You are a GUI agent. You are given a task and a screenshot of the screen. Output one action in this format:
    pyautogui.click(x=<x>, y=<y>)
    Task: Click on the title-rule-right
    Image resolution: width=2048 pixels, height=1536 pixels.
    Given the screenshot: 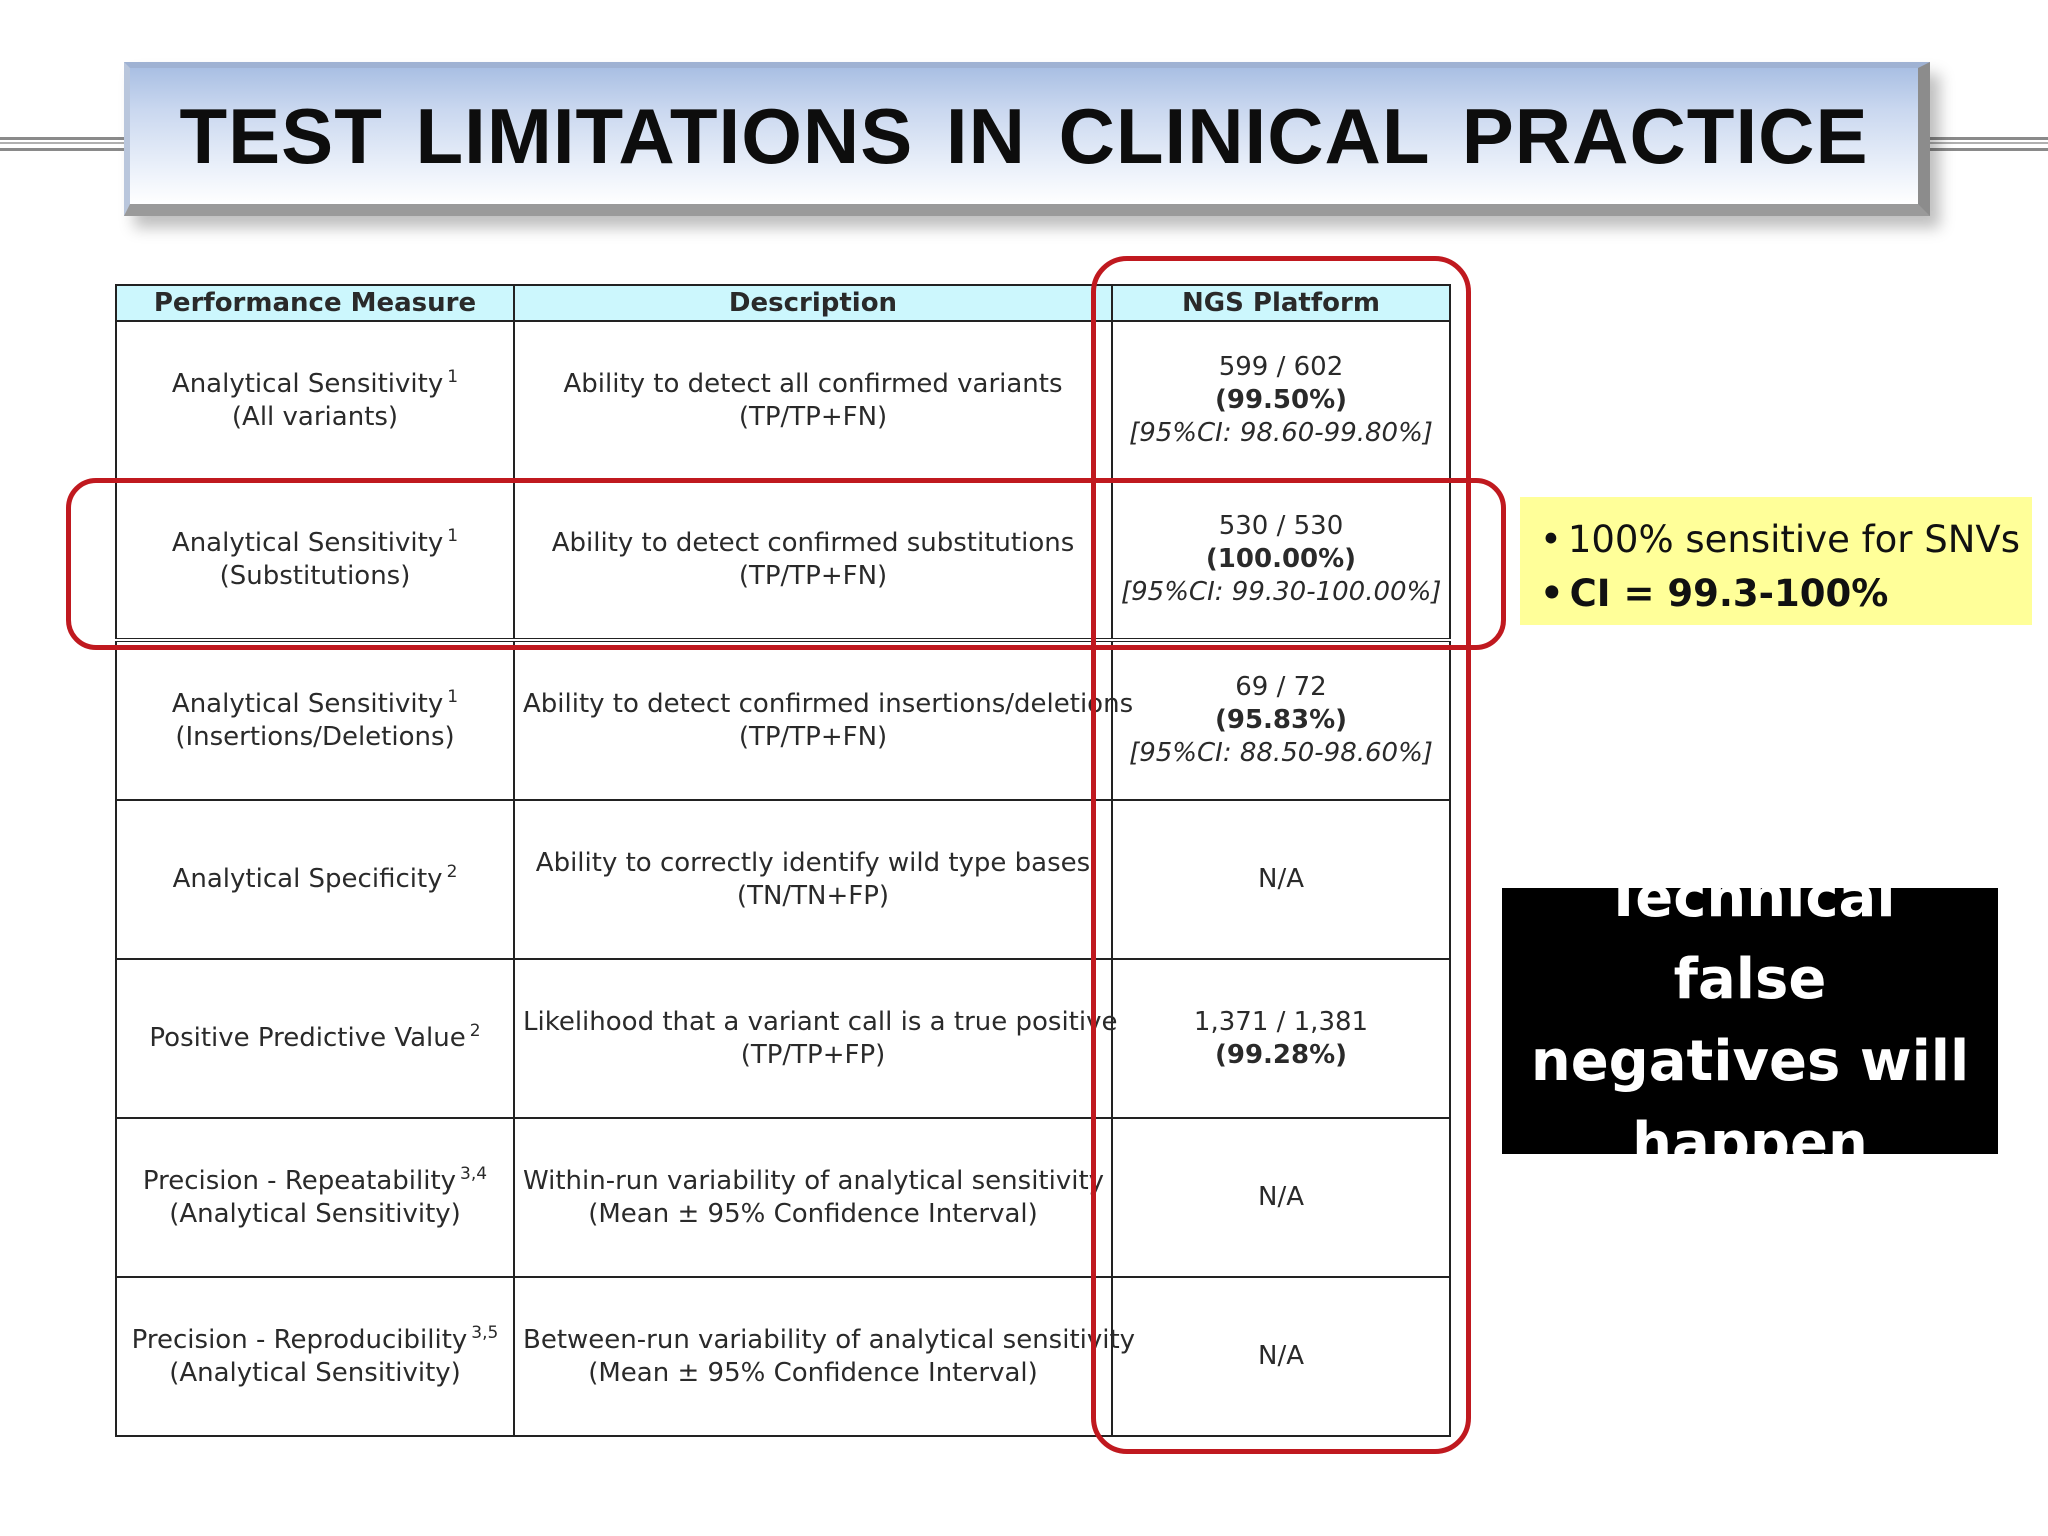 What is the action you would take?
    pyautogui.click(x=1989, y=144)
    